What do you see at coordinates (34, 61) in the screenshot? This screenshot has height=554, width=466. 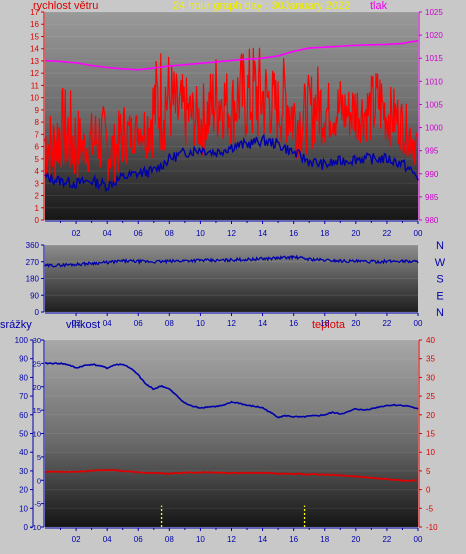 I see `wind-tick-label: 13` at bounding box center [34, 61].